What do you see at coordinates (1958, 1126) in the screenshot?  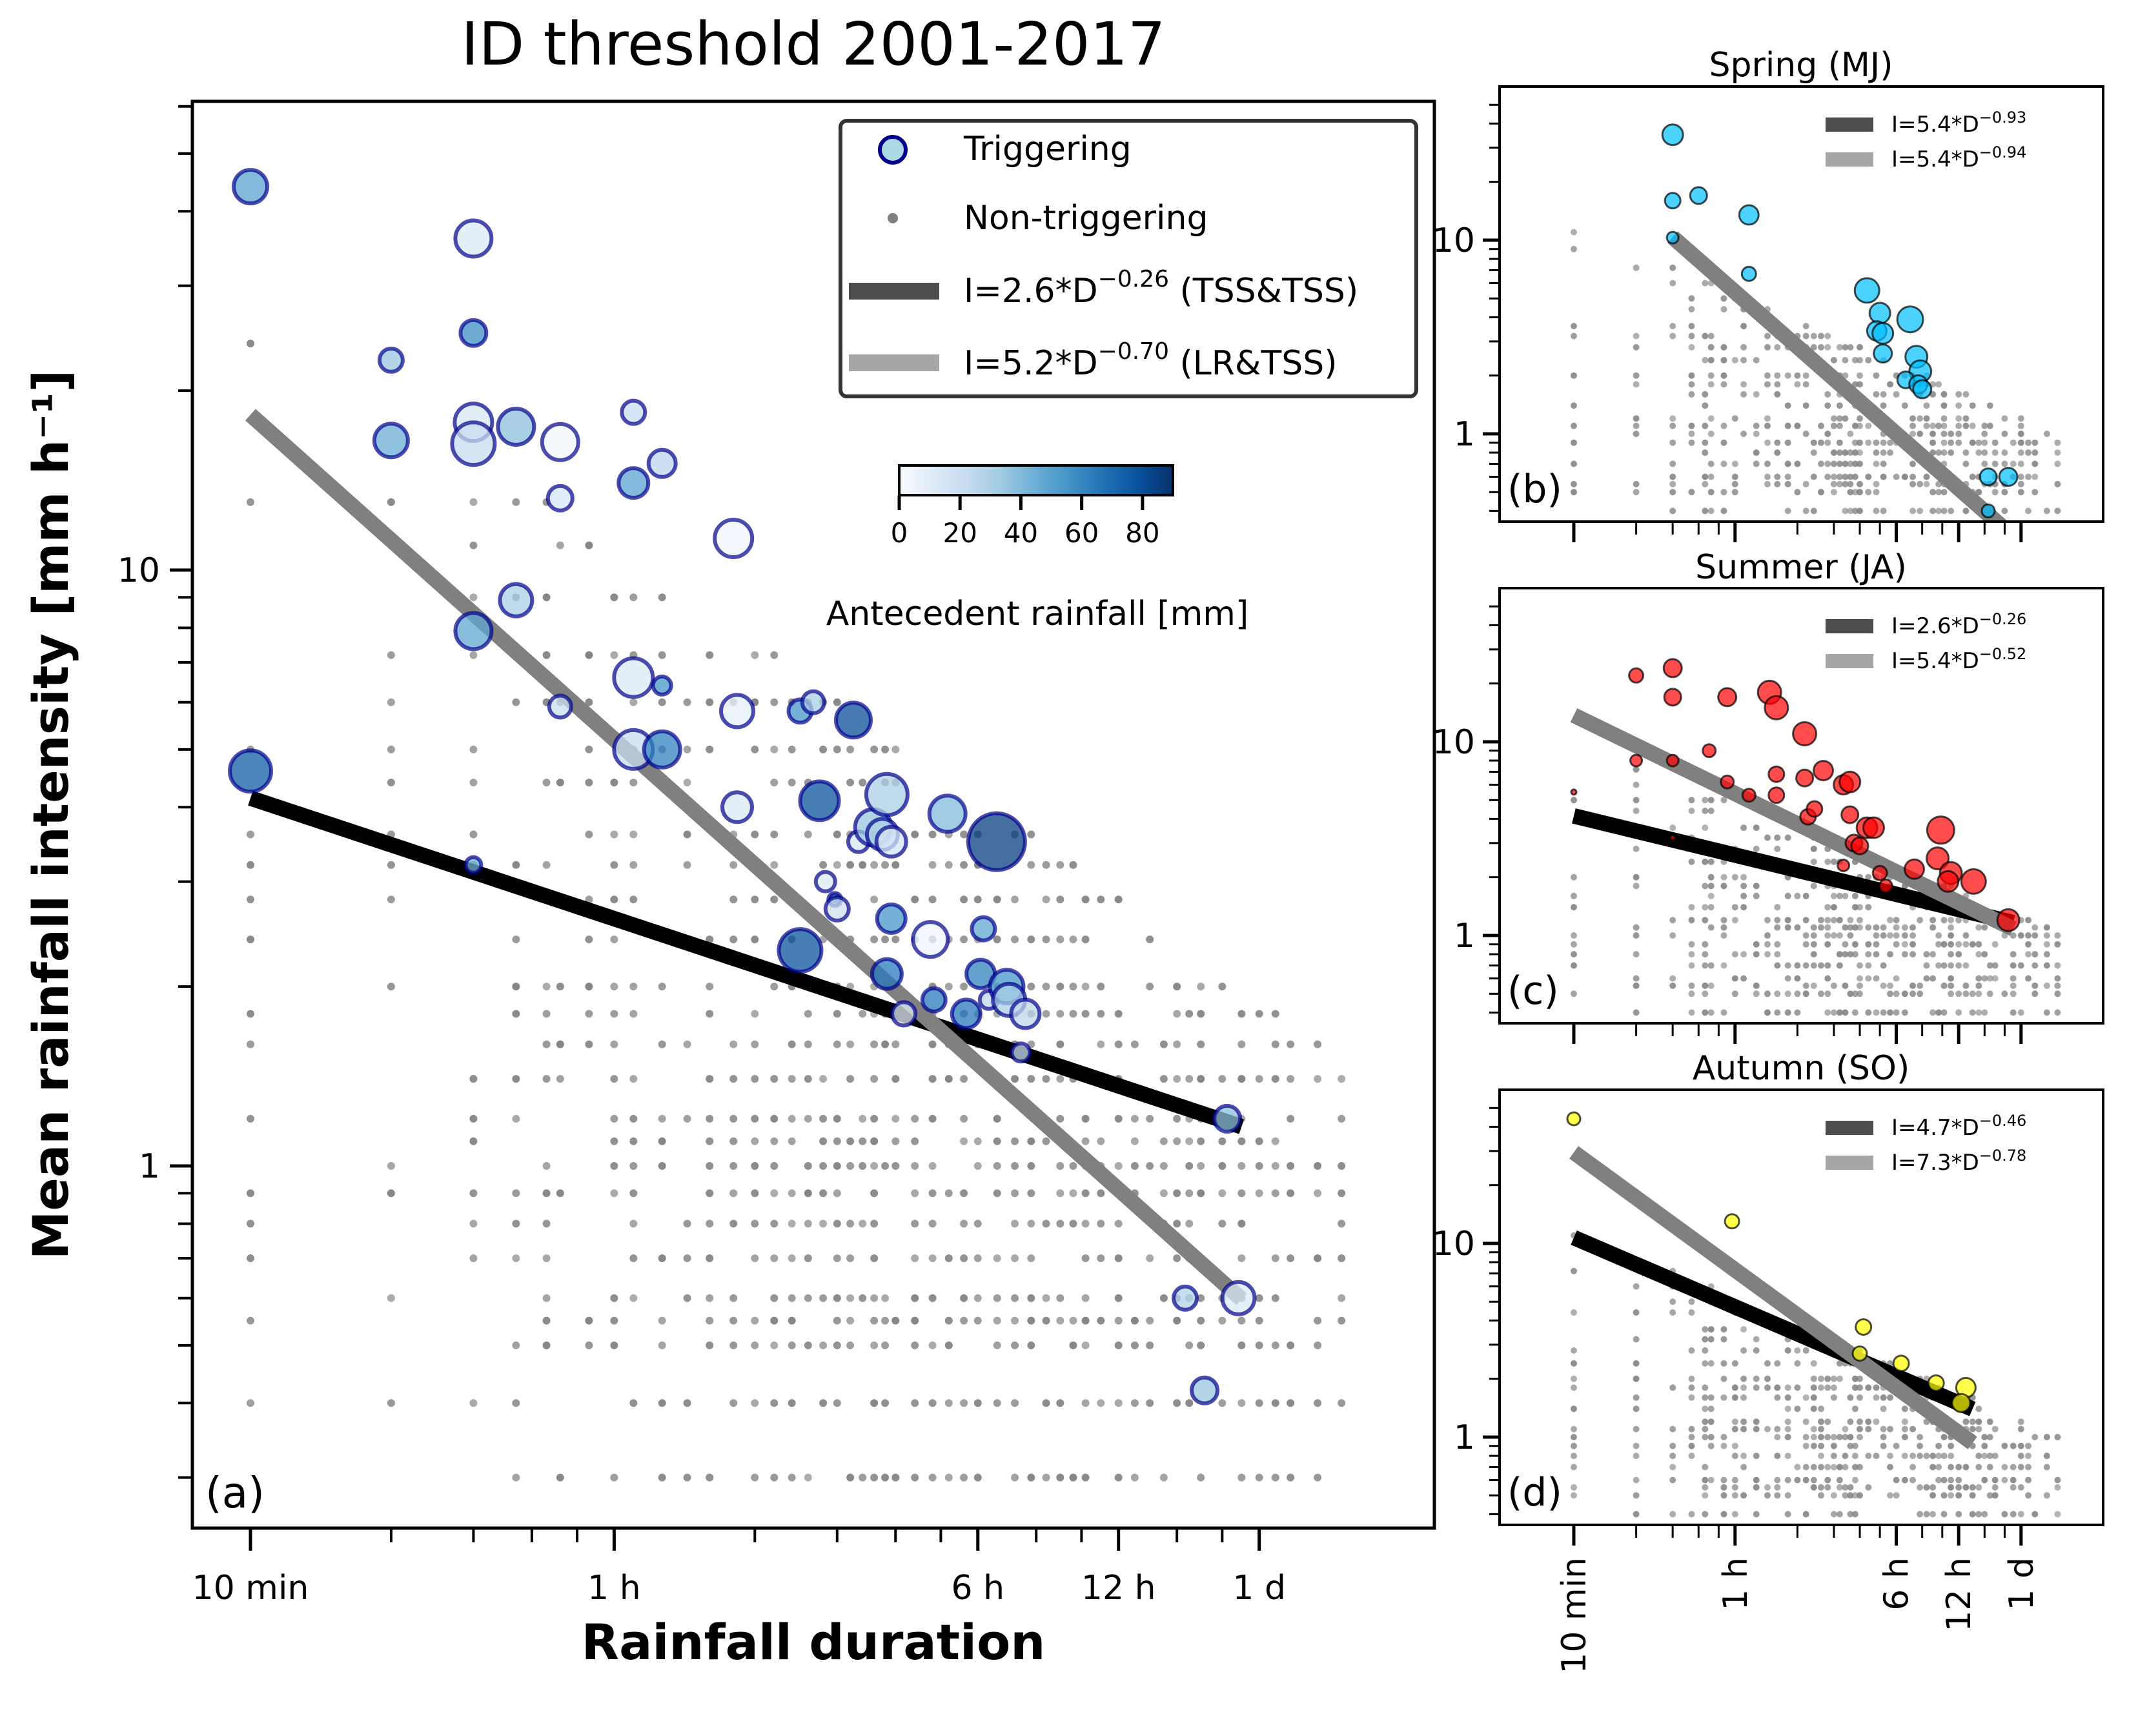 I see `legend-label: I=4.7*D−0.46` at bounding box center [1958, 1126].